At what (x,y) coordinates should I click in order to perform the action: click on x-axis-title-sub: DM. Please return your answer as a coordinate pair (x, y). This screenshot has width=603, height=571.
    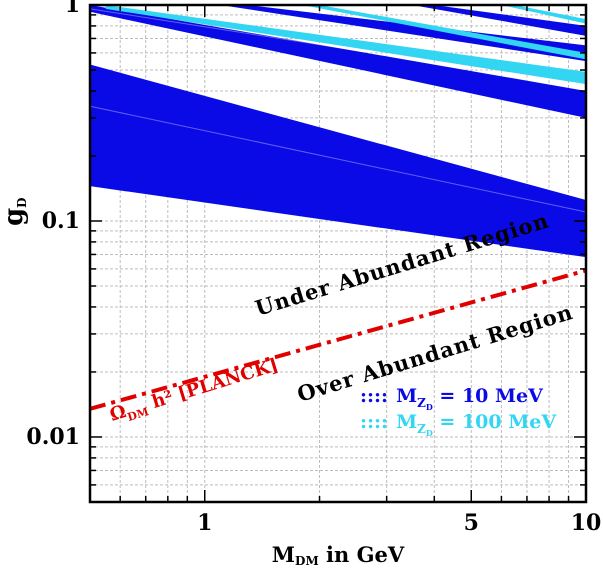
    Looking at the image, I should click on (307, 561).